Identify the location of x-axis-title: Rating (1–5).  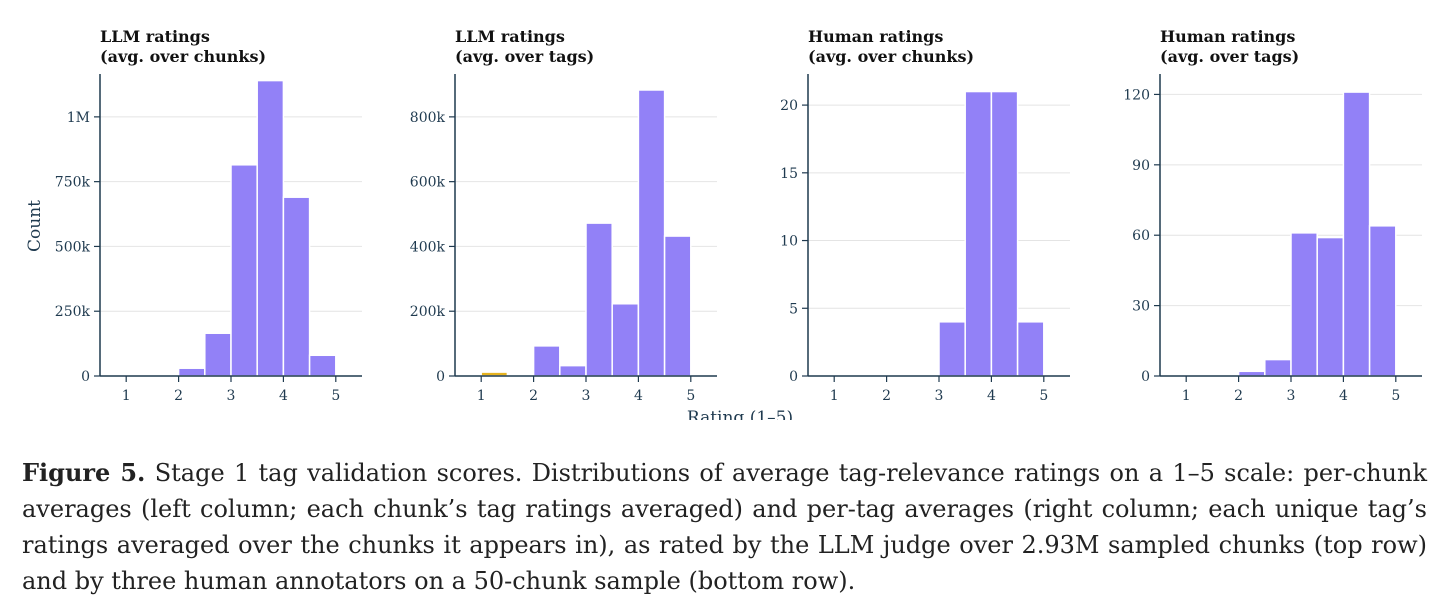
(740, 414).